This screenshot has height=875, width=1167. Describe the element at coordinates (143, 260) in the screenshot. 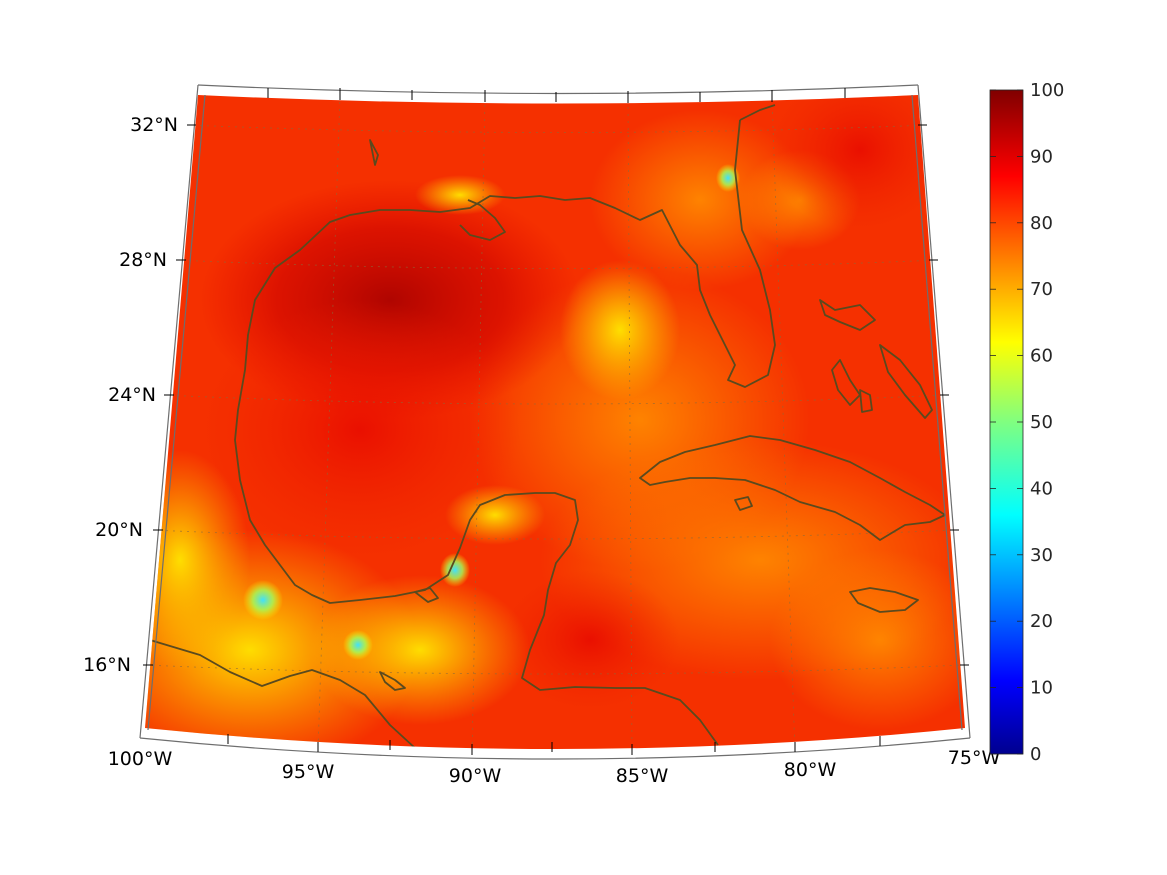

I see `lat-label-28n: 28°N` at that location.